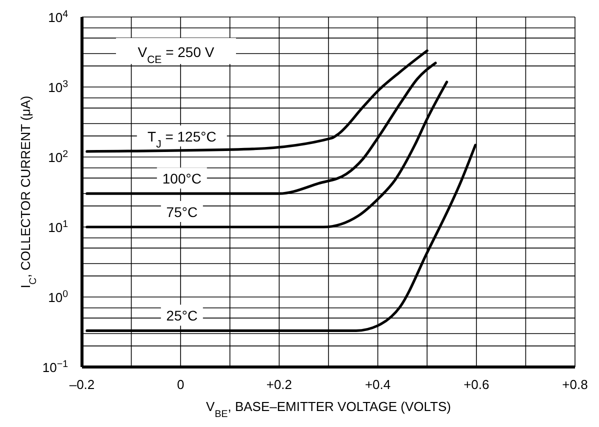  Describe the element at coordinates (377, 384) in the screenshot. I see `x-tick-label: +0.4` at that location.